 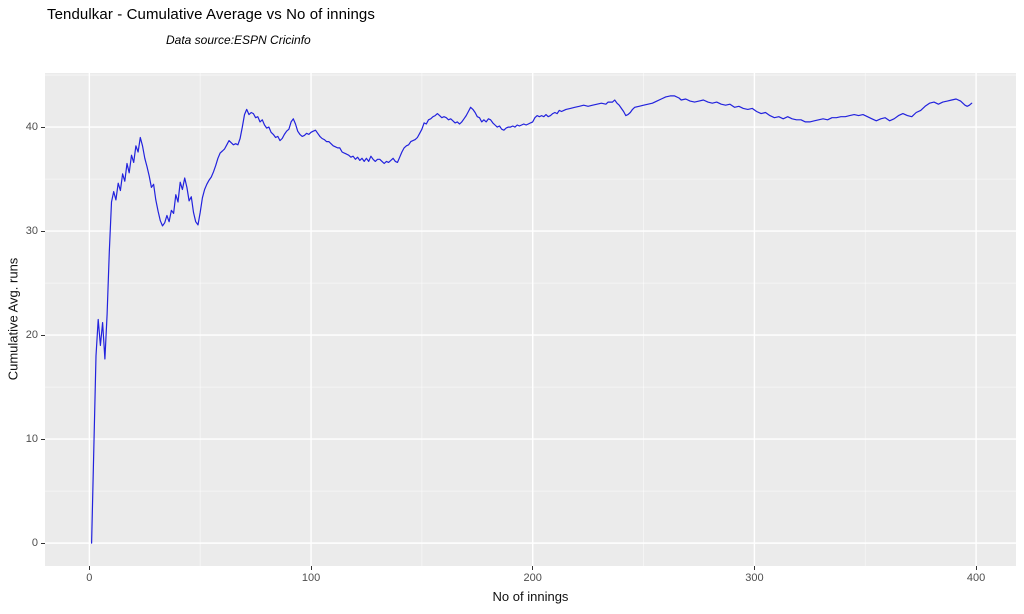 I want to click on y-tick-label: 20, so click(x=31, y=334).